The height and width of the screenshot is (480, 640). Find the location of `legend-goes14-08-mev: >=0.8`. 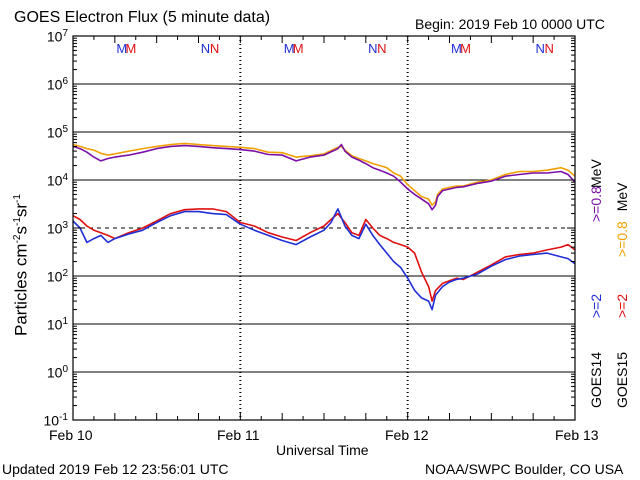

legend-goes14-08-mev: >=0.8 is located at coordinates (596, 204).